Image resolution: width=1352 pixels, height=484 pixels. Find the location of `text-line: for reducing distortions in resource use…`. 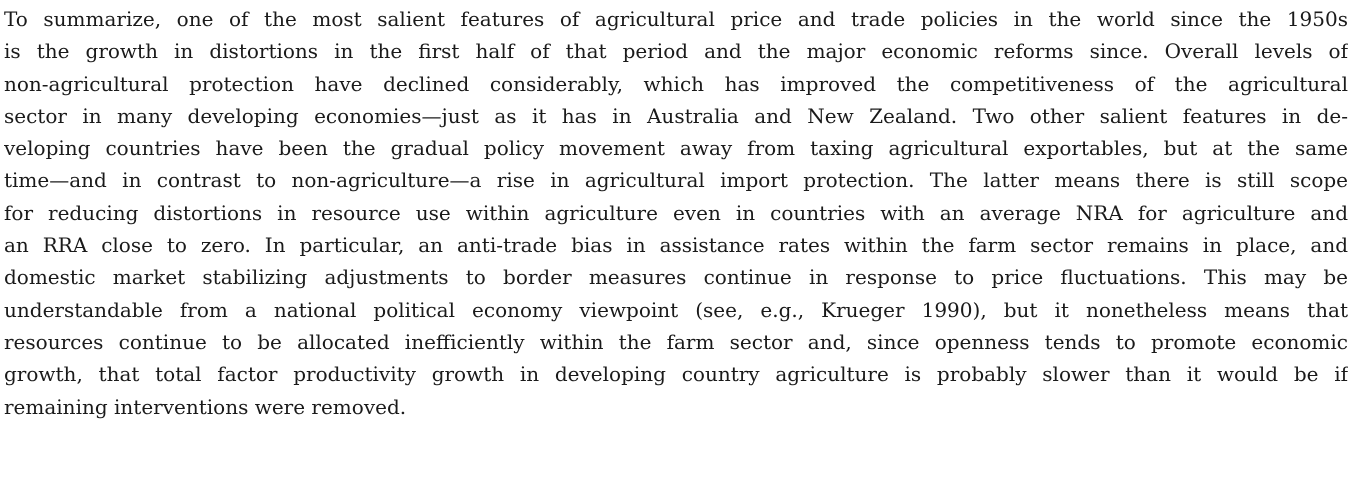

text-line: for reducing distortions in resource use… is located at coordinates (676, 212).